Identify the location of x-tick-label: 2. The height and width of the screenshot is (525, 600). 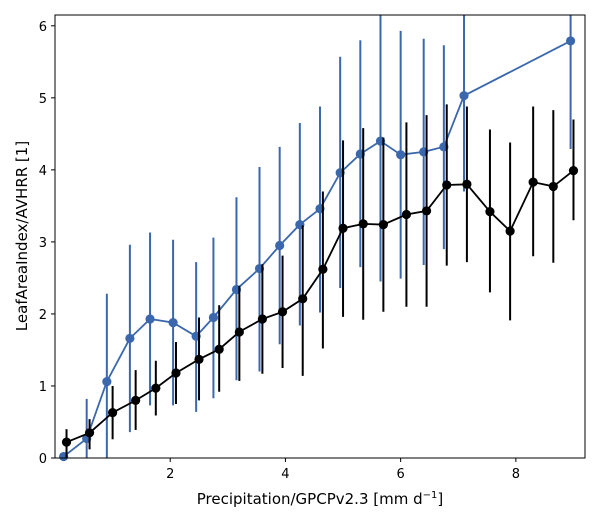
(170, 474).